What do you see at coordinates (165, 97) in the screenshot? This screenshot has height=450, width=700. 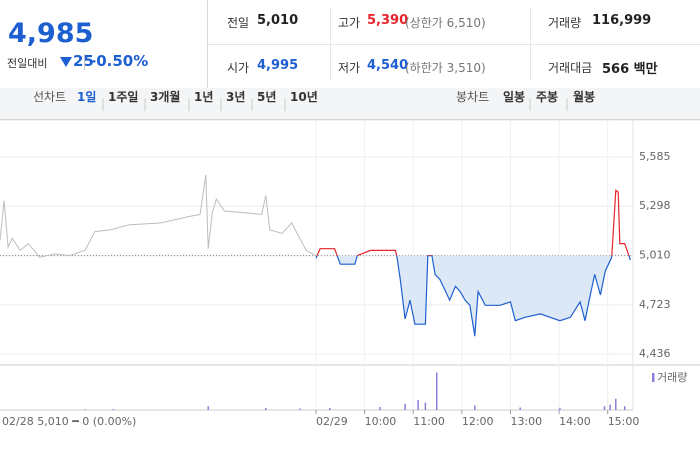 I see `period-tab: 3개월` at bounding box center [165, 97].